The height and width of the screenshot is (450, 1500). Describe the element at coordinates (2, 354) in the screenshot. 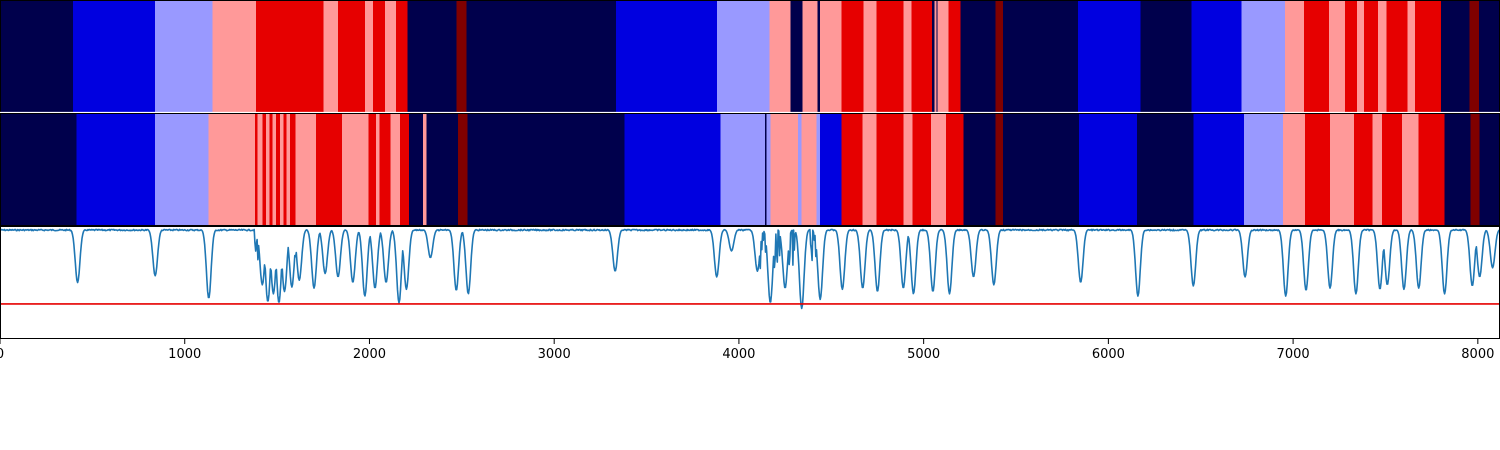

I see `x-tick-label-0: 0` at that location.